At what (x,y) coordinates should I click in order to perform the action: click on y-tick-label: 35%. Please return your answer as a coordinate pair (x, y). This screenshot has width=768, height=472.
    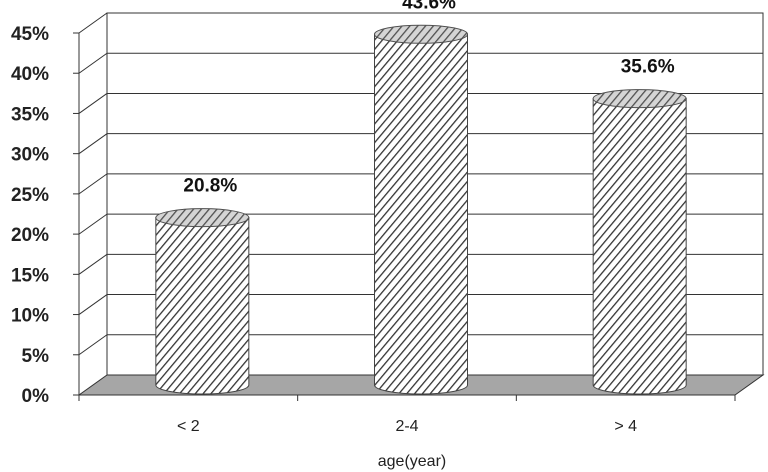
    Looking at the image, I should click on (30, 114).